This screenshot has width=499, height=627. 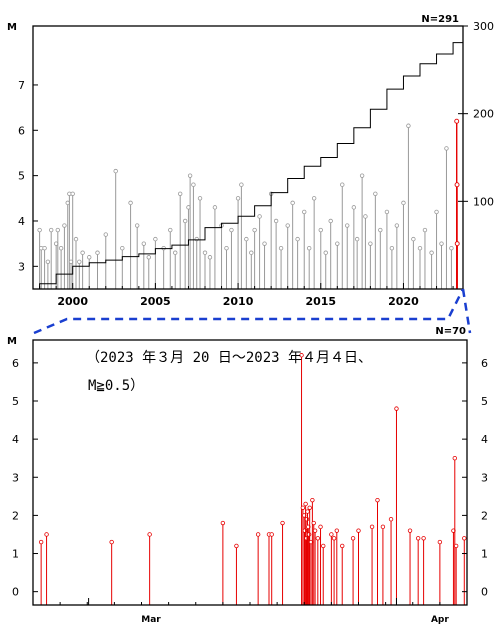 What do you see at coordinates (484, 363) in the screenshot?
I see `bottom-right-tick-label: 6` at bounding box center [484, 363].